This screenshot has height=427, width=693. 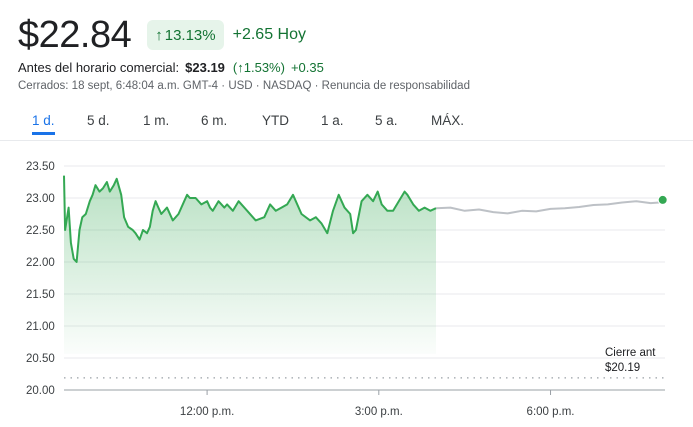 I want to click on percent-change-badge: ↑ 13.13%, so click(x=185, y=35).